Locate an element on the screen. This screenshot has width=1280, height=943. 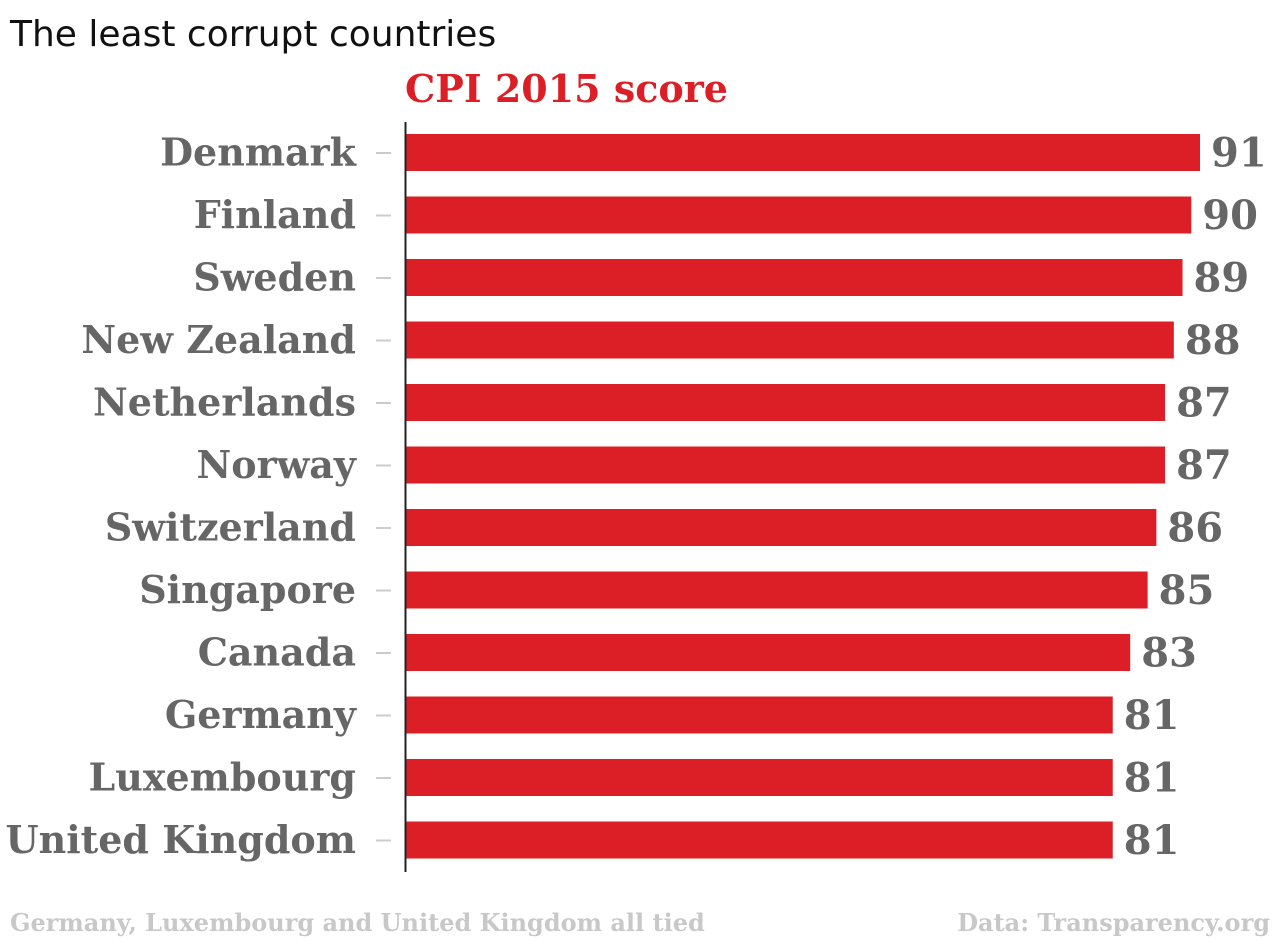
category-label: Canada is located at coordinates (277, 652).